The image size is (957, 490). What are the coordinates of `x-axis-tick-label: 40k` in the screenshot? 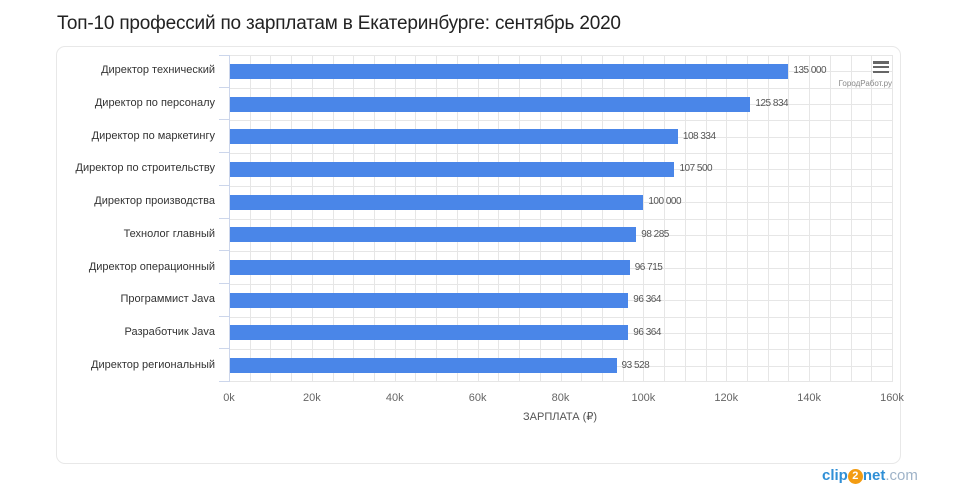 It's located at (394, 398).